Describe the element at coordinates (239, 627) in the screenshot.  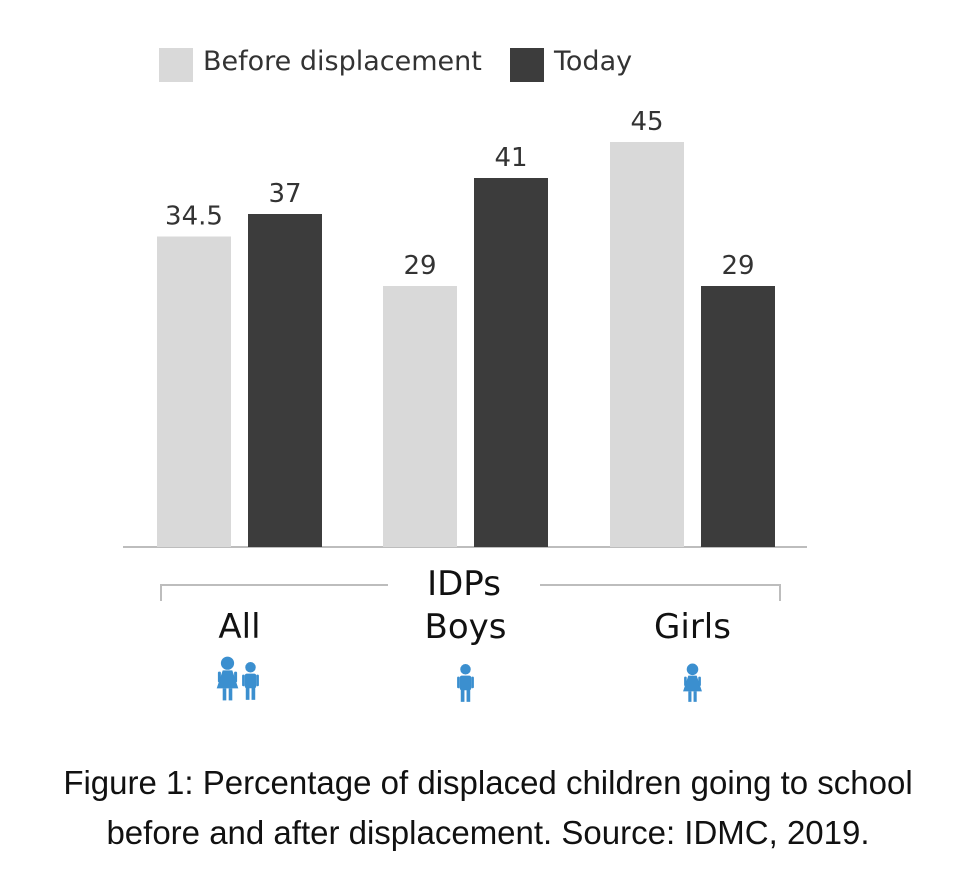
I see `tick-label: All` at that location.